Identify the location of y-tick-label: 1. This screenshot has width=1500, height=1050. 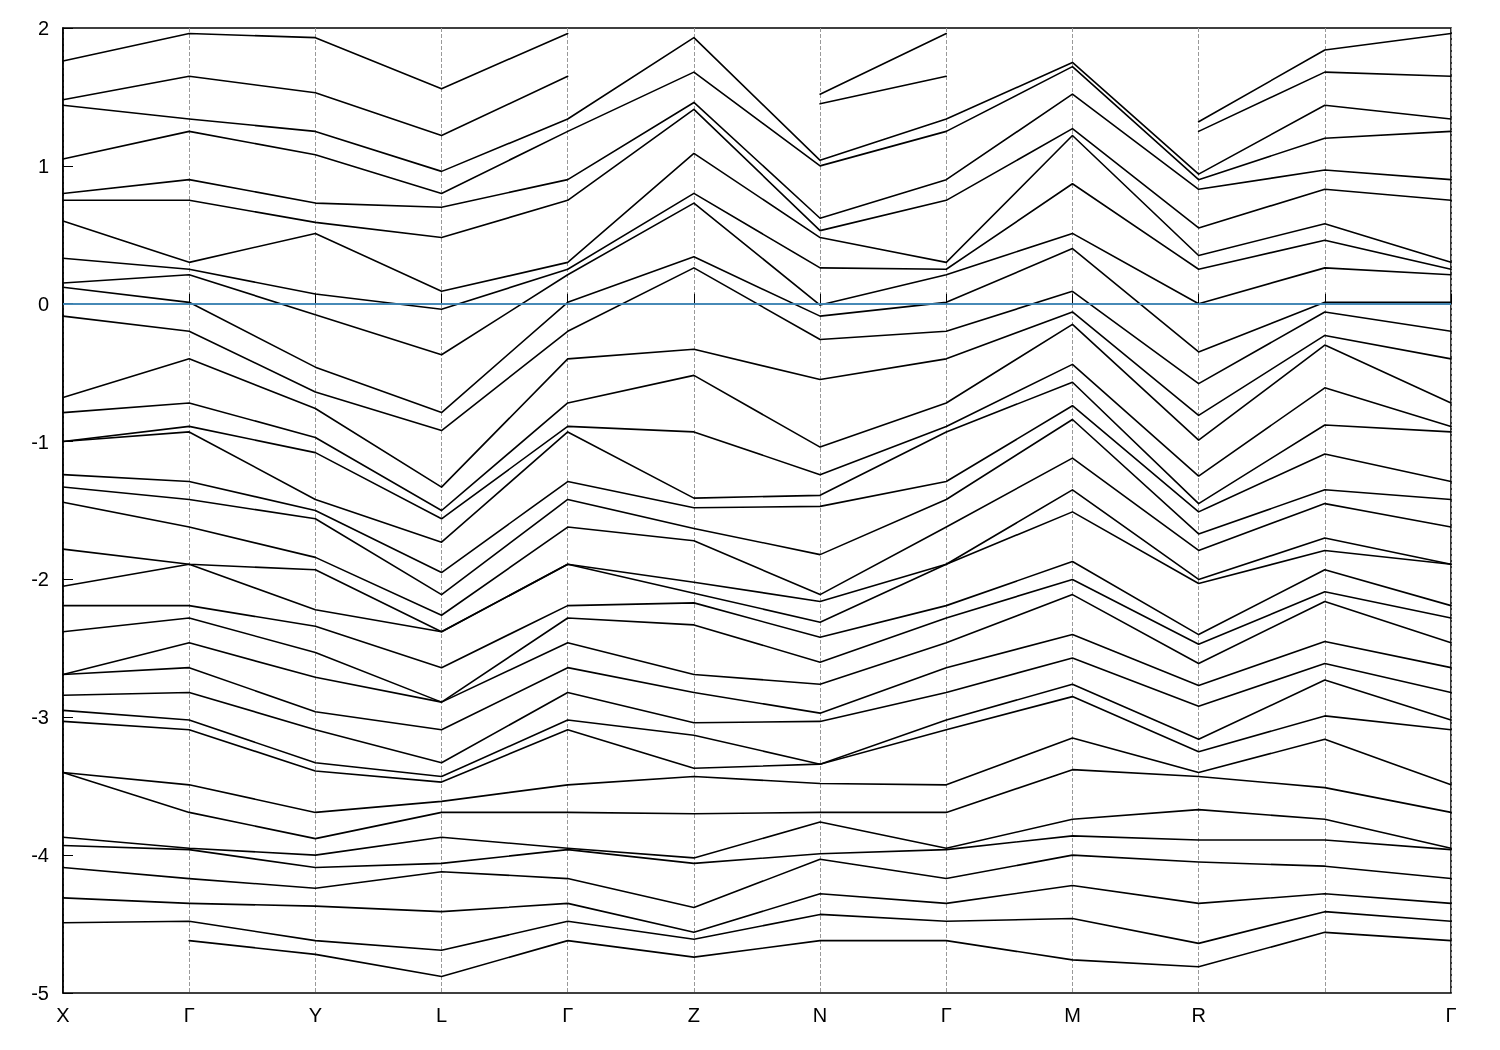
(43, 165).